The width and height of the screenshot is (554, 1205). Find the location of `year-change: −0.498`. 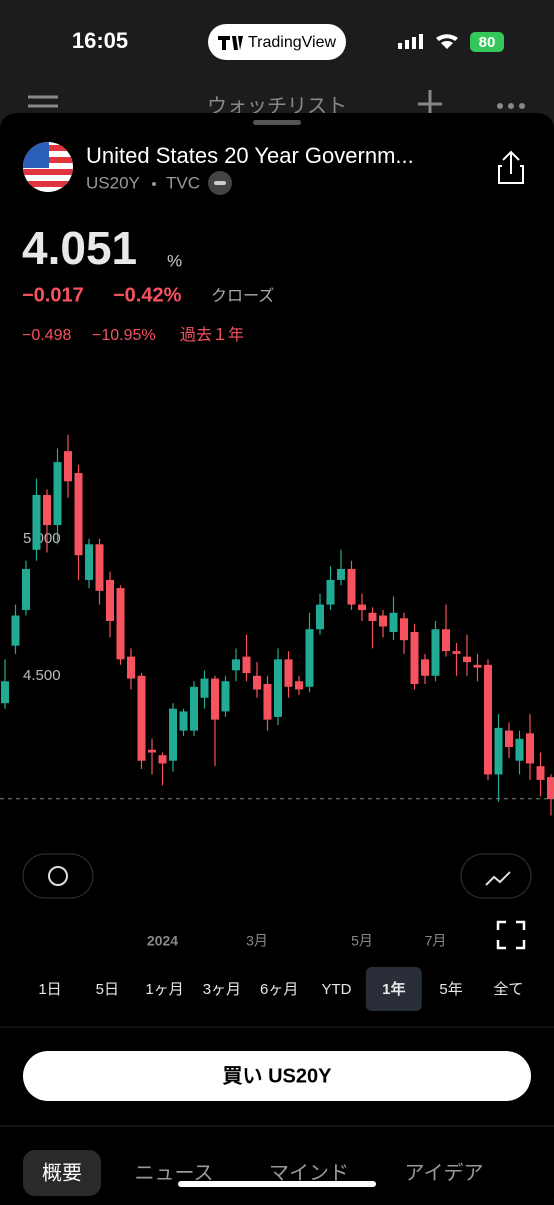

year-change: −0.498 is located at coordinates (46, 335).